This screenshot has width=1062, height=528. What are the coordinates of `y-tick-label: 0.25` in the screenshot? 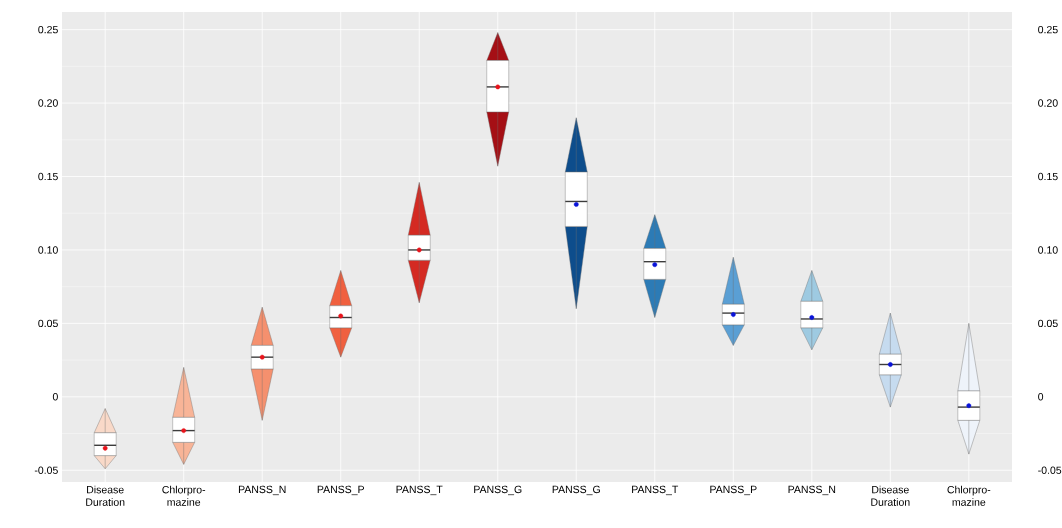 It's located at (48, 29).